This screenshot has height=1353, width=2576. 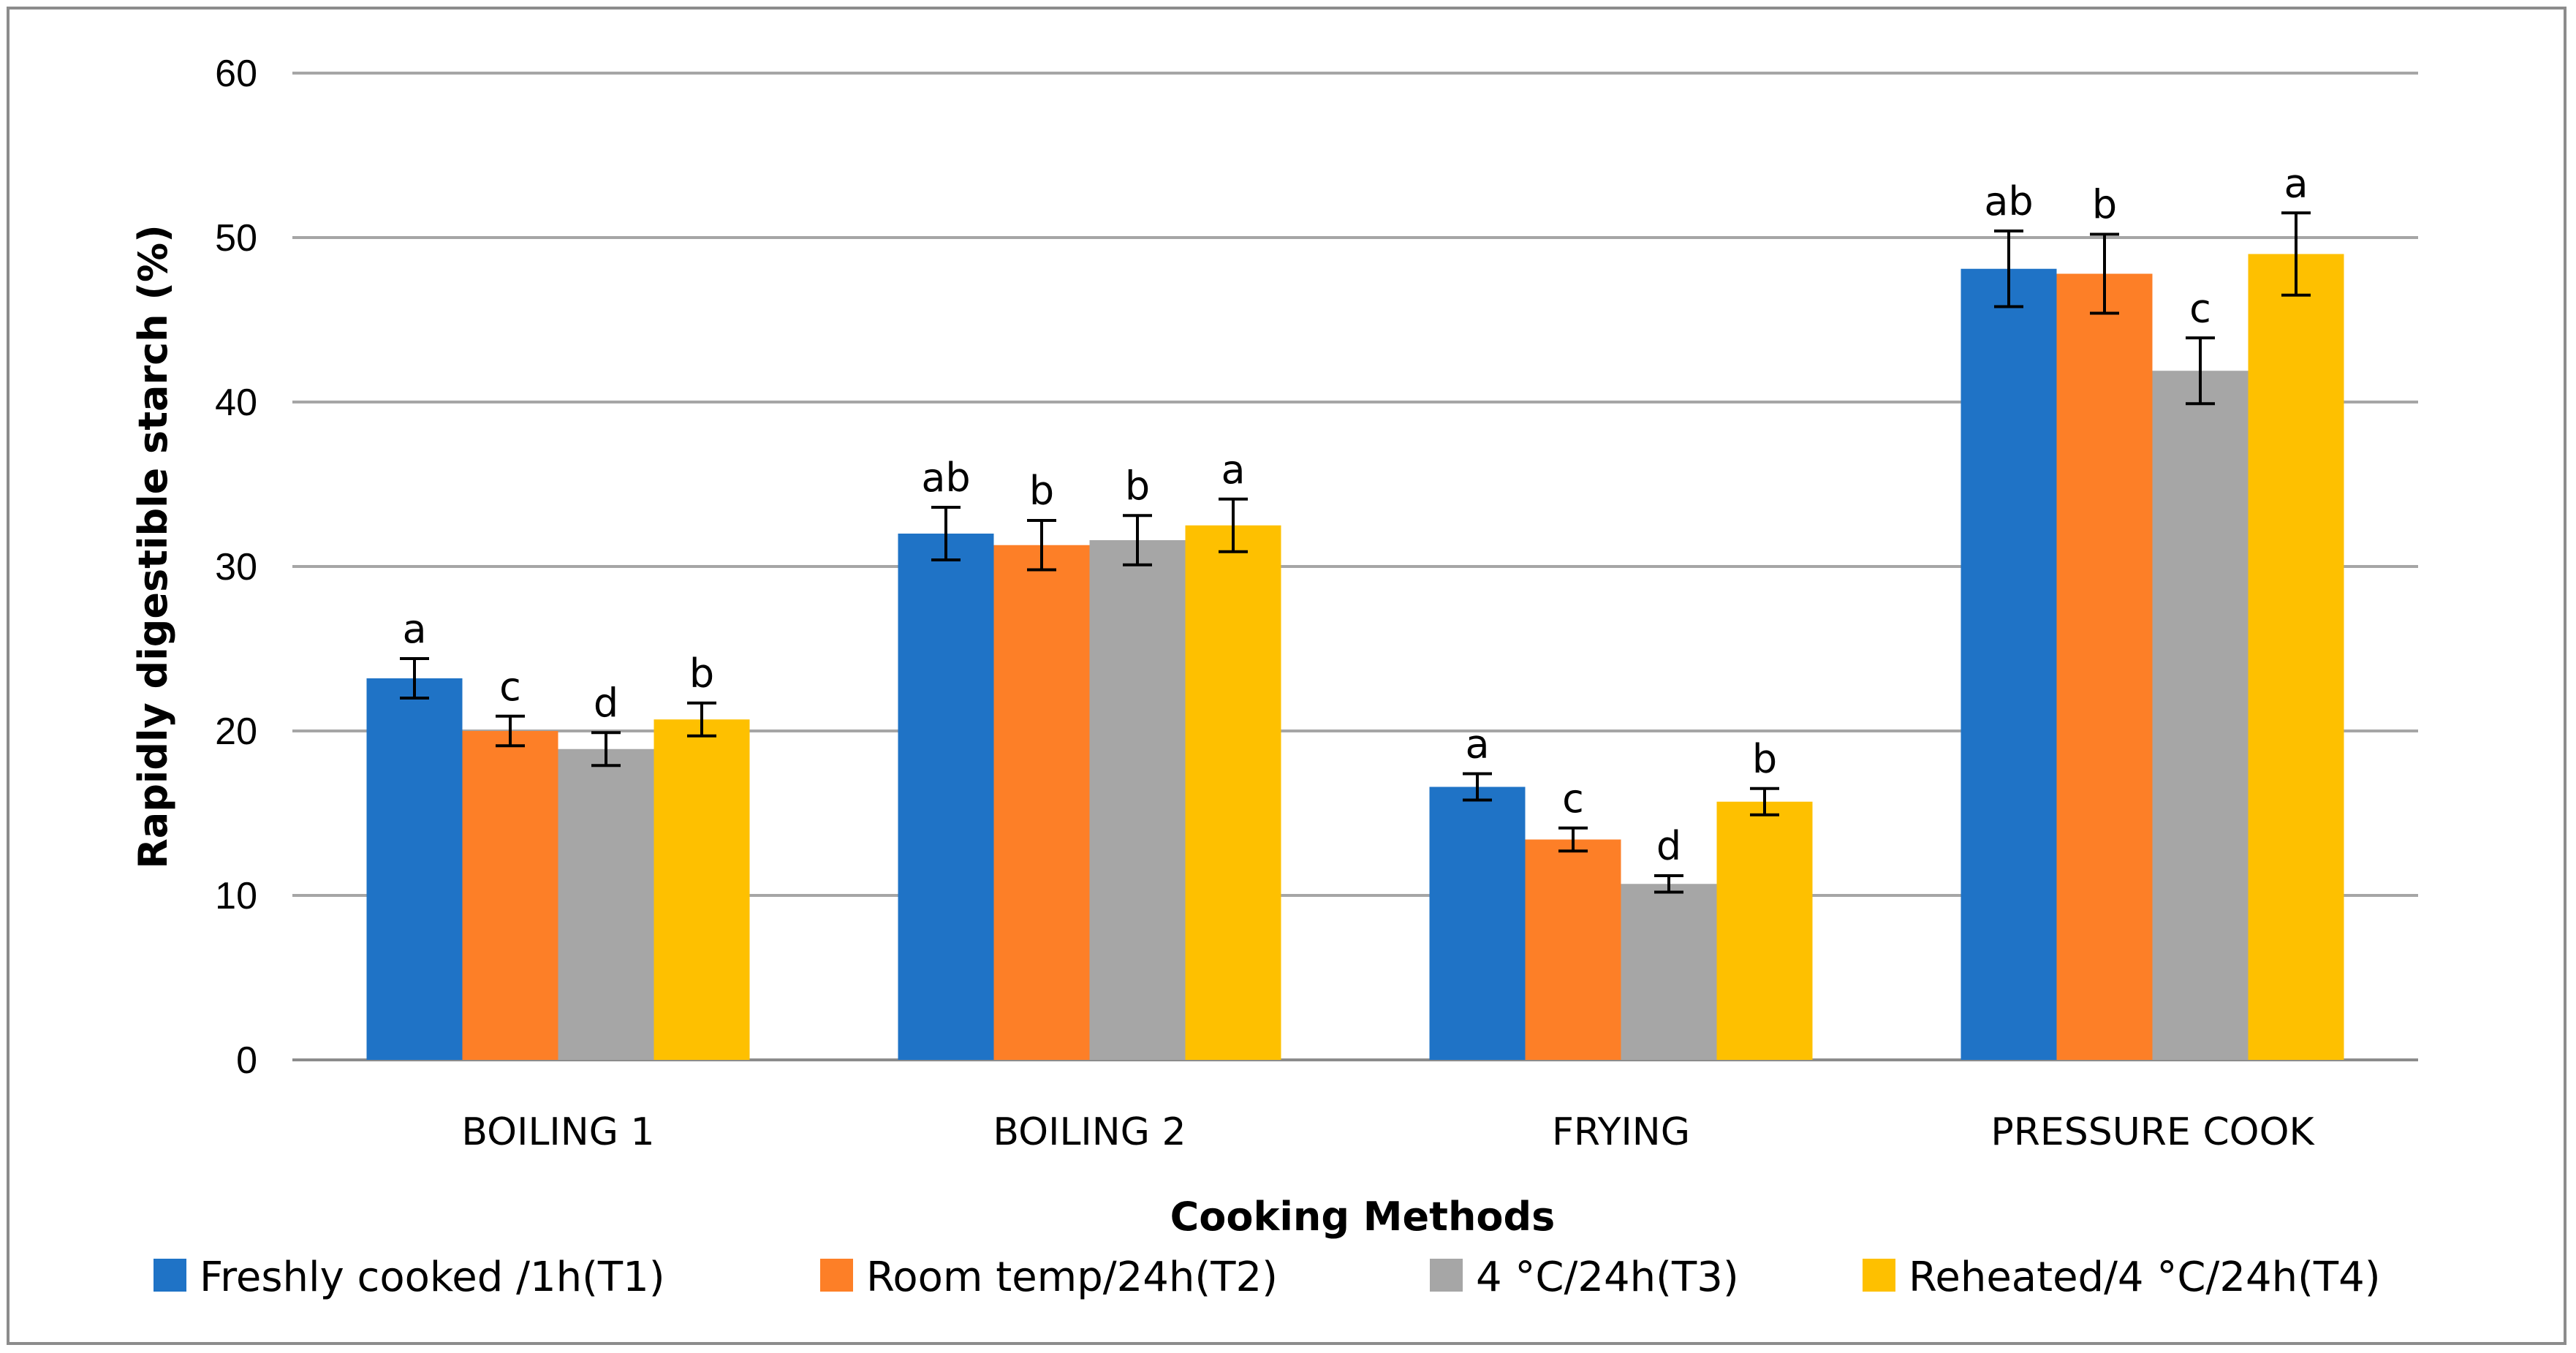 I want to click on y-tick-label: 60, so click(x=236, y=74).